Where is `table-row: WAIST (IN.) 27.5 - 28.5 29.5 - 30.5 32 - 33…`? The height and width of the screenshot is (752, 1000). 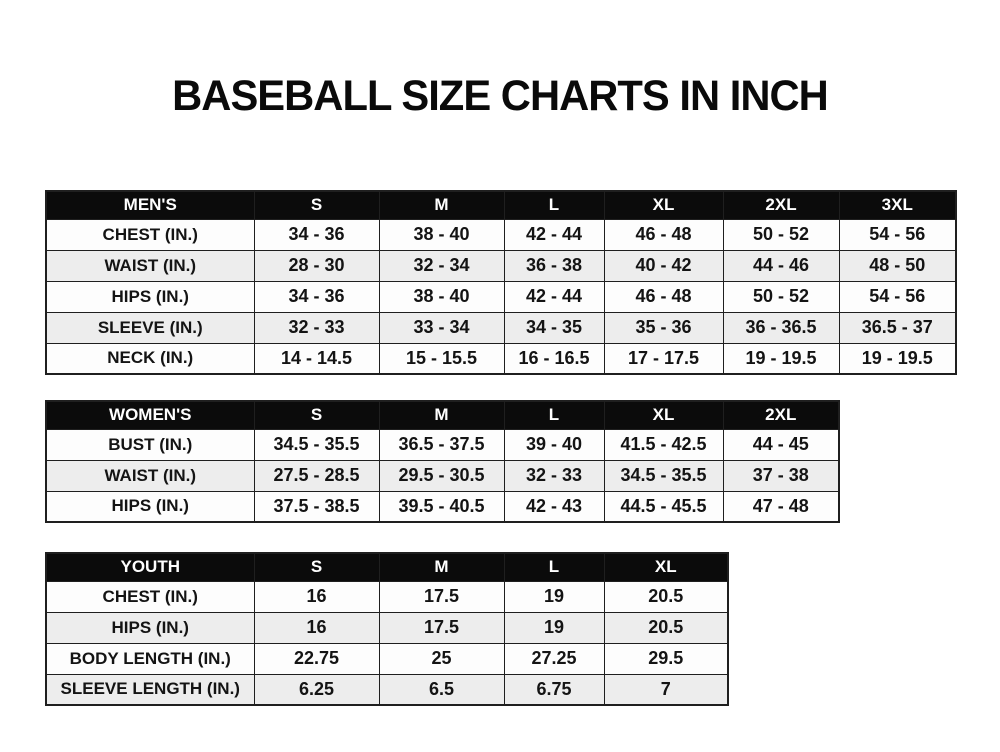 table-row: WAIST (IN.) 27.5 - 28.5 29.5 - 30.5 32 - 33… is located at coordinates (442, 475).